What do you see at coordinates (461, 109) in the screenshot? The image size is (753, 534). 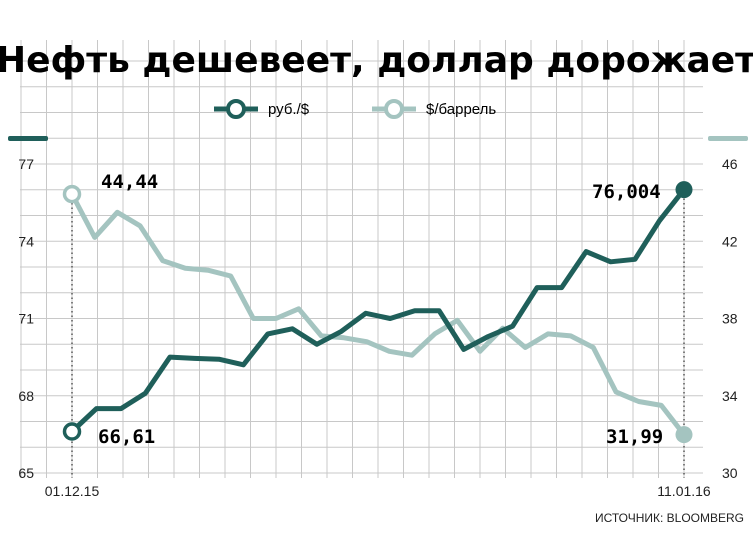 I see `legend-oil-label: $/баррель` at bounding box center [461, 109].